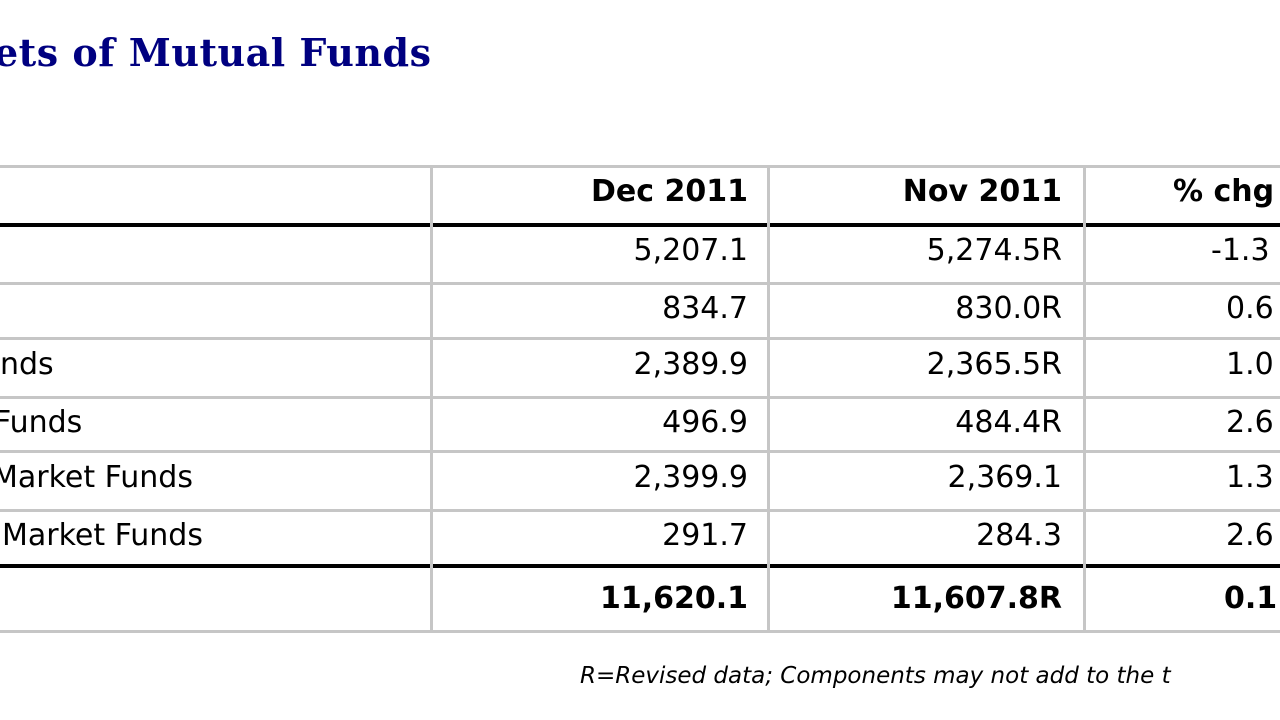 This screenshot has width=1280, height=720. Describe the element at coordinates (41, 422) in the screenshot. I see `row-label: Funds` at that location.